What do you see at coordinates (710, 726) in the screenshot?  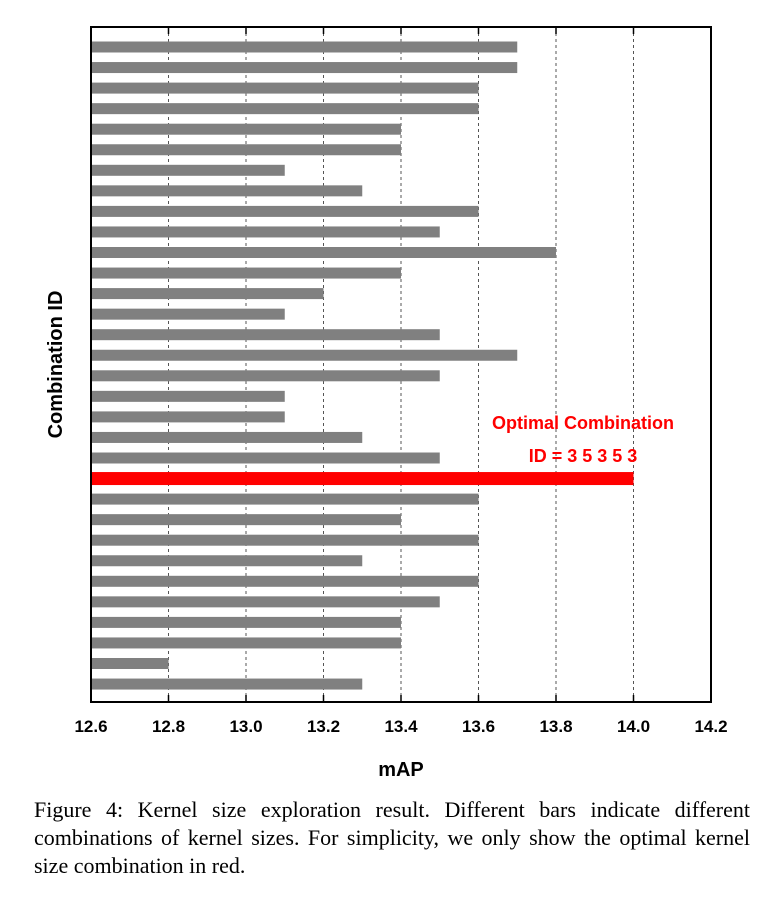 I see `x-tick-label: 14.2` at bounding box center [710, 726].